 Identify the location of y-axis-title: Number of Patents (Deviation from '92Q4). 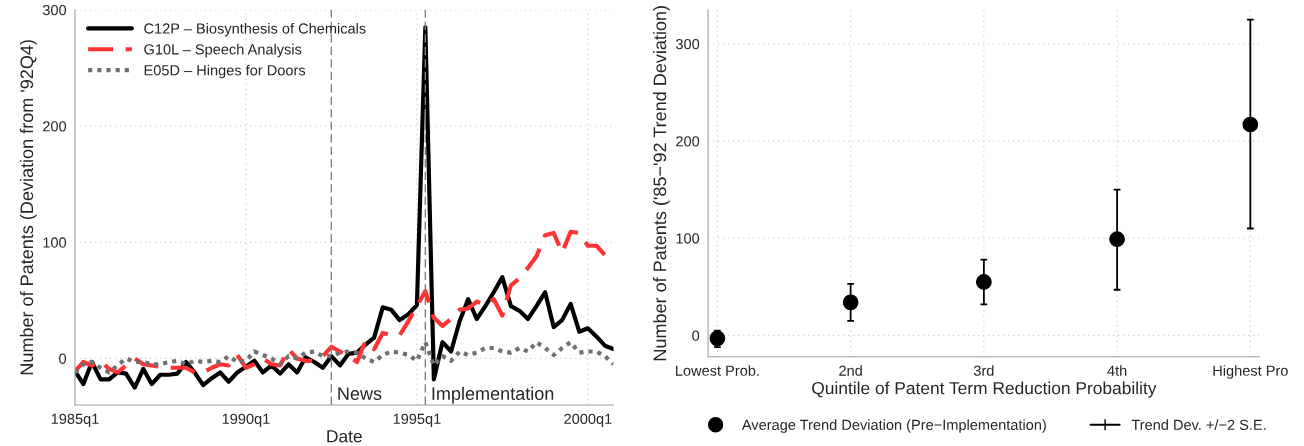
(28, 207).